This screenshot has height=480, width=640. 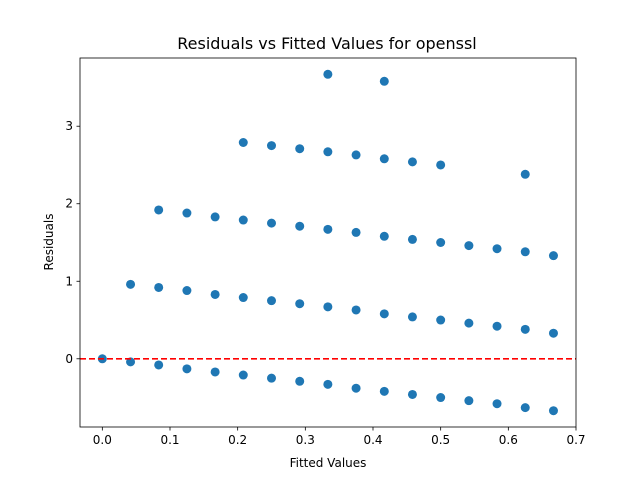 What do you see at coordinates (339, 437) in the screenshot?
I see `x-axis-ticks: 0.0 0.1 0.2 0.3 0.4 0.5 0.6 0.7` at bounding box center [339, 437].